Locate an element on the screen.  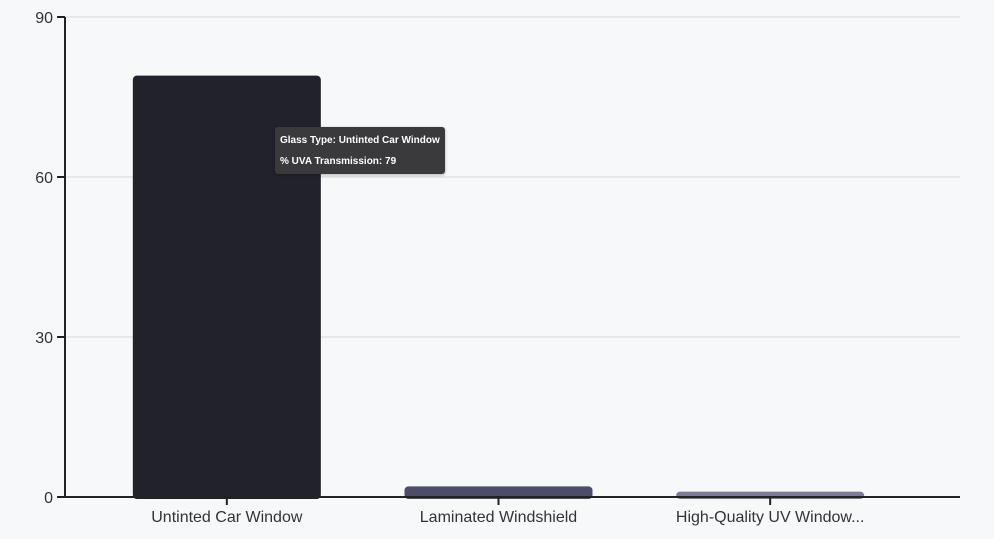
y-axis-ticks: 0 30 60 90 is located at coordinates (50, 258).